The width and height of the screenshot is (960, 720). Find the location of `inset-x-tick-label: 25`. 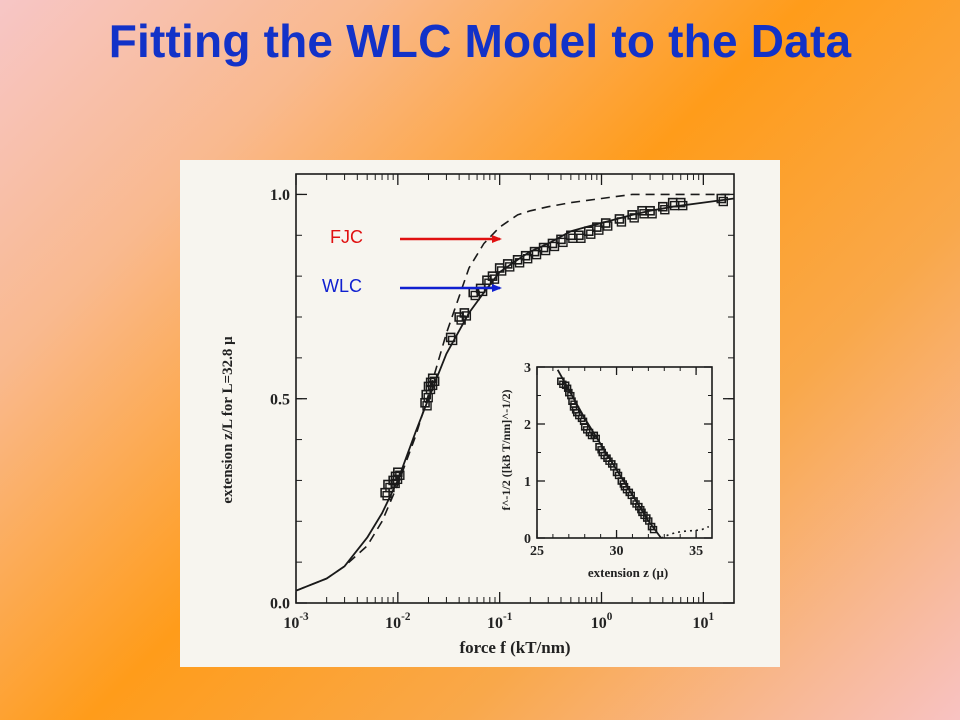

inset-x-tick-label: 25 is located at coordinates (537, 551).